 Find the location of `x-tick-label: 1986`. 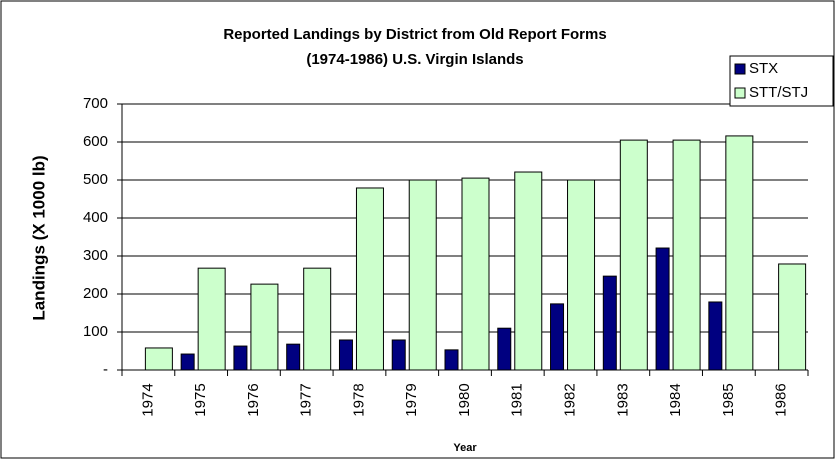

x-tick-label: 1986 is located at coordinates (781, 399).